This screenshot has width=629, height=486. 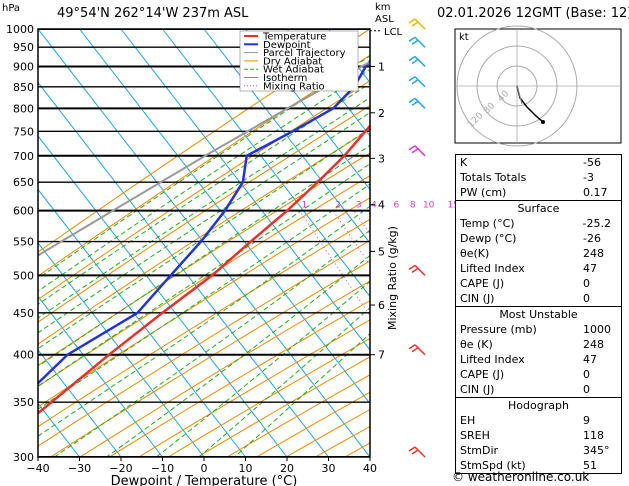 I want to click on most-unstable-value: 248, so click(x=593, y=344).